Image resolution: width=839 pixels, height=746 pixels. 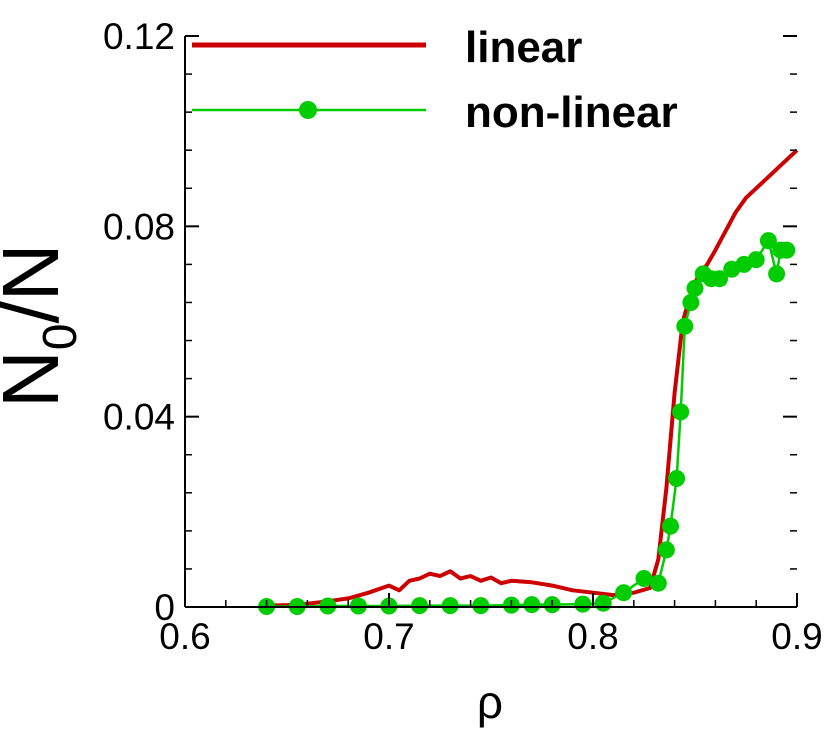 What do you see at coordinates (308, 110) in the screenshot?
I see `legend-marker-non-linear` at bounding box center [308, 110].